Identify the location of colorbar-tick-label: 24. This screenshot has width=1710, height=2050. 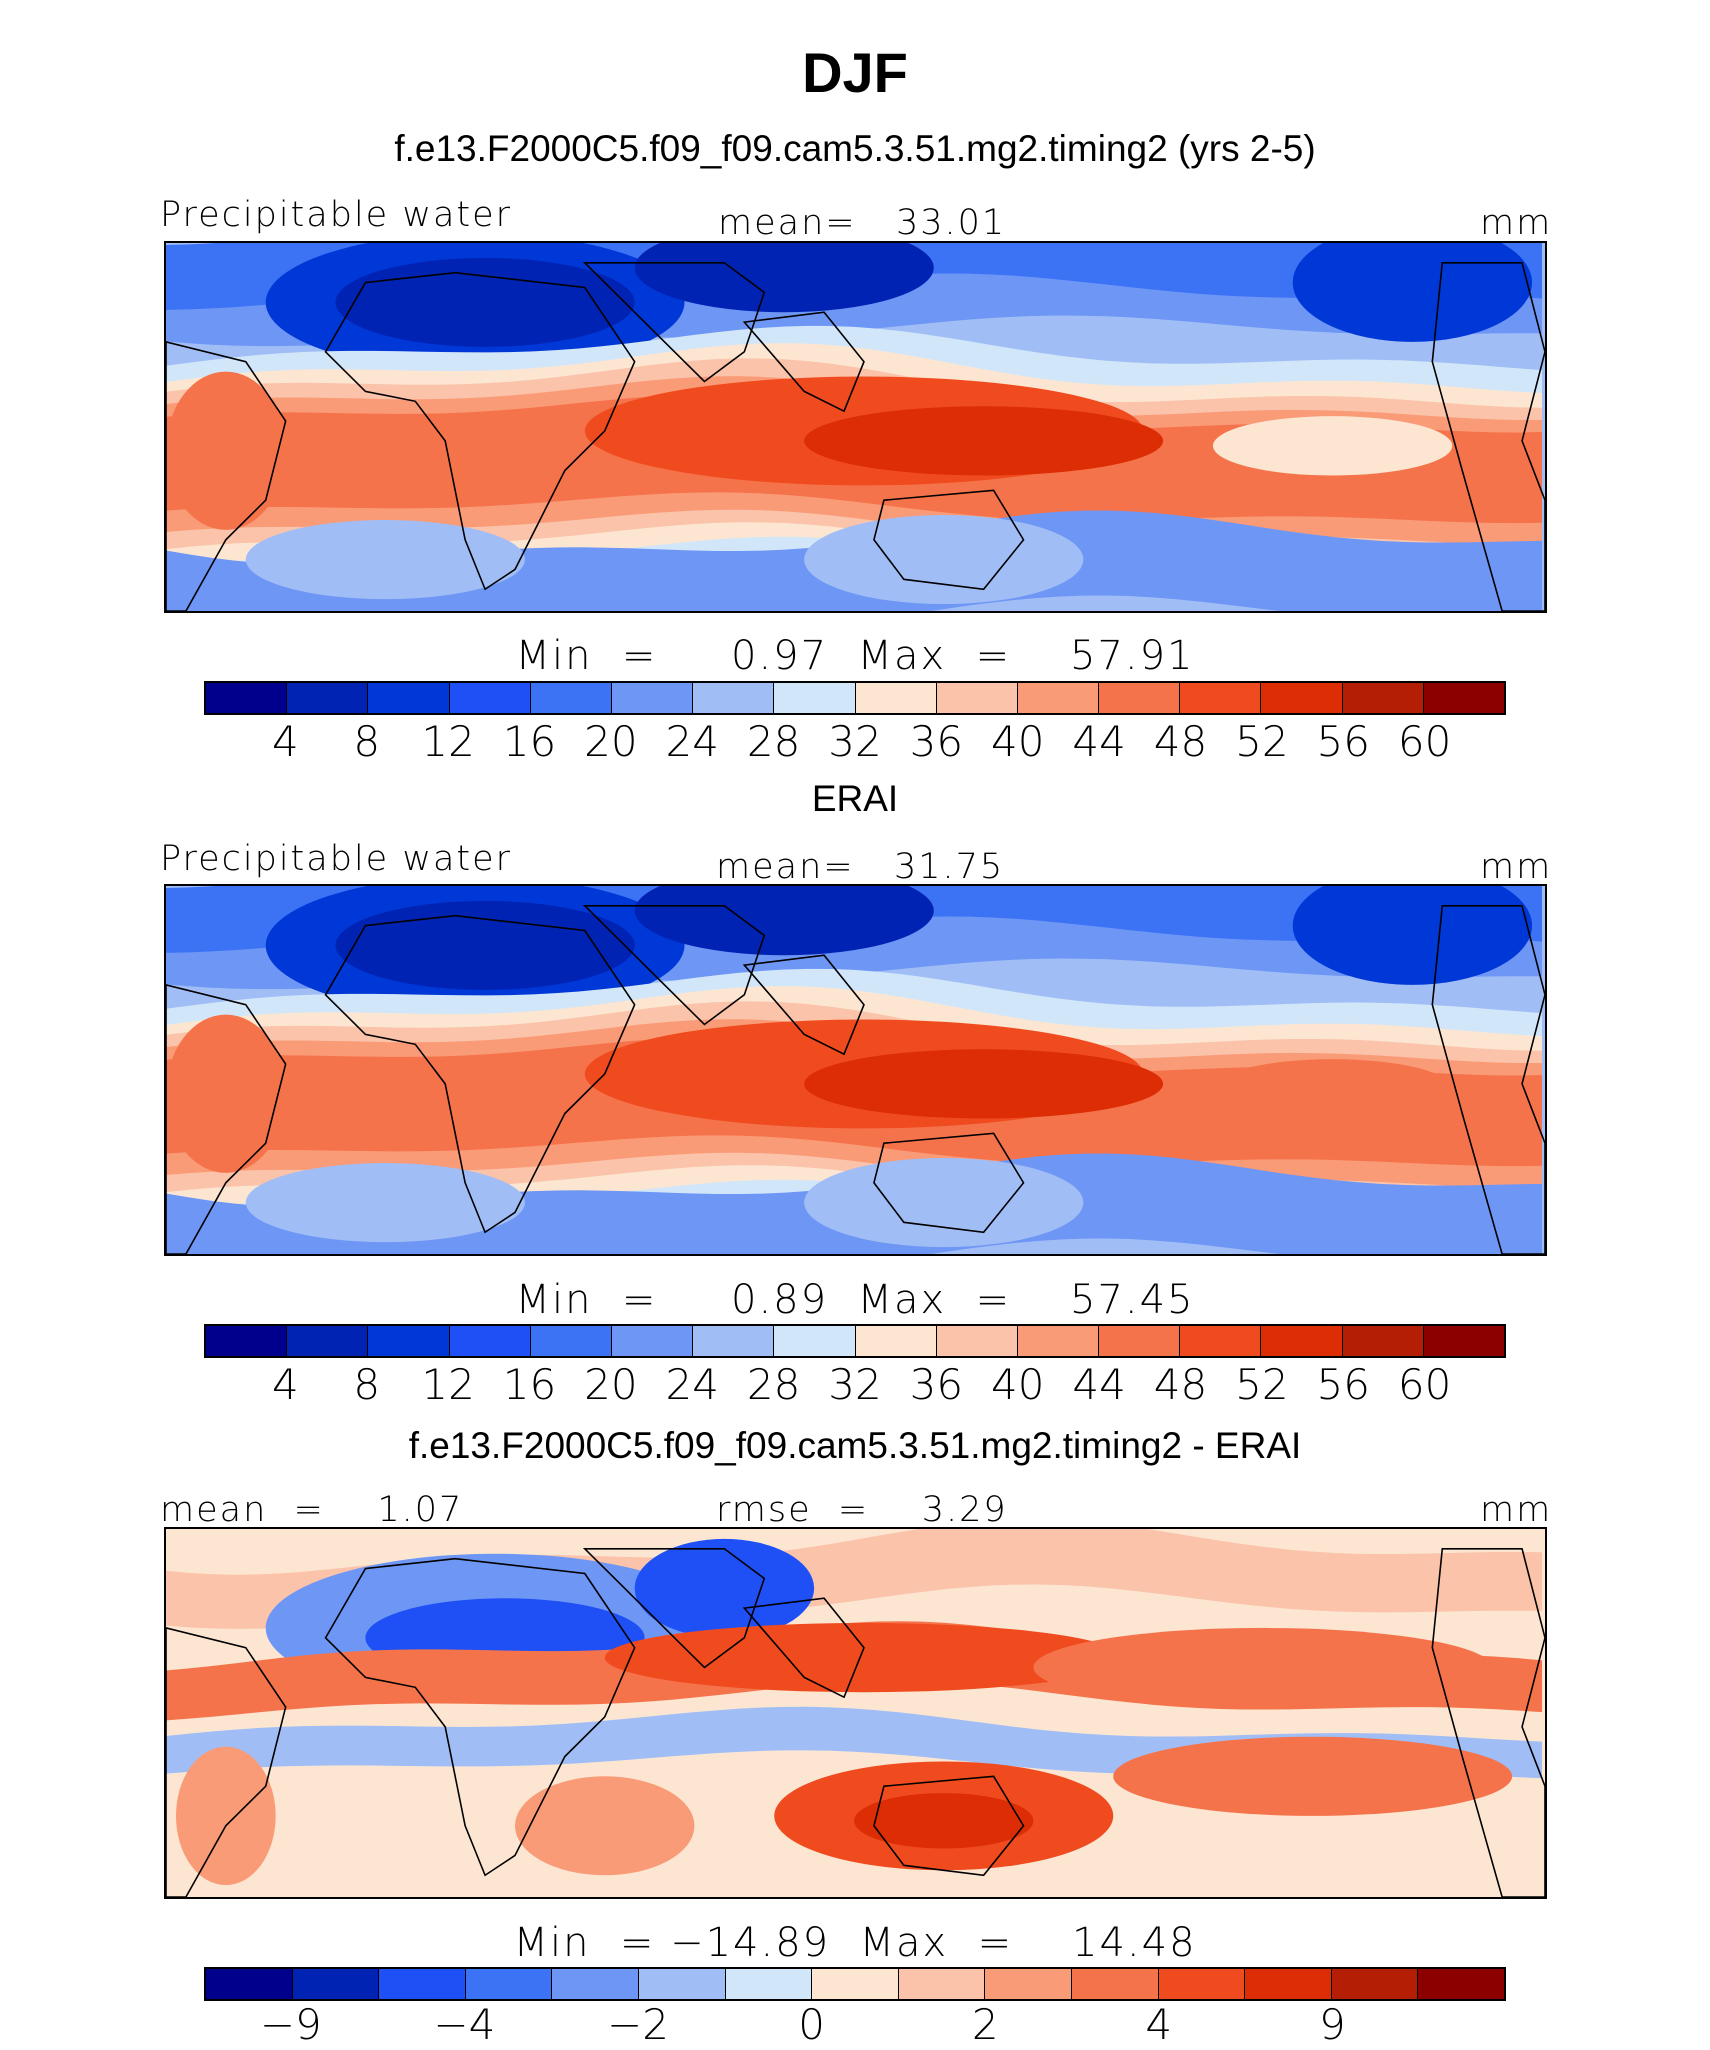
(692, 1384).